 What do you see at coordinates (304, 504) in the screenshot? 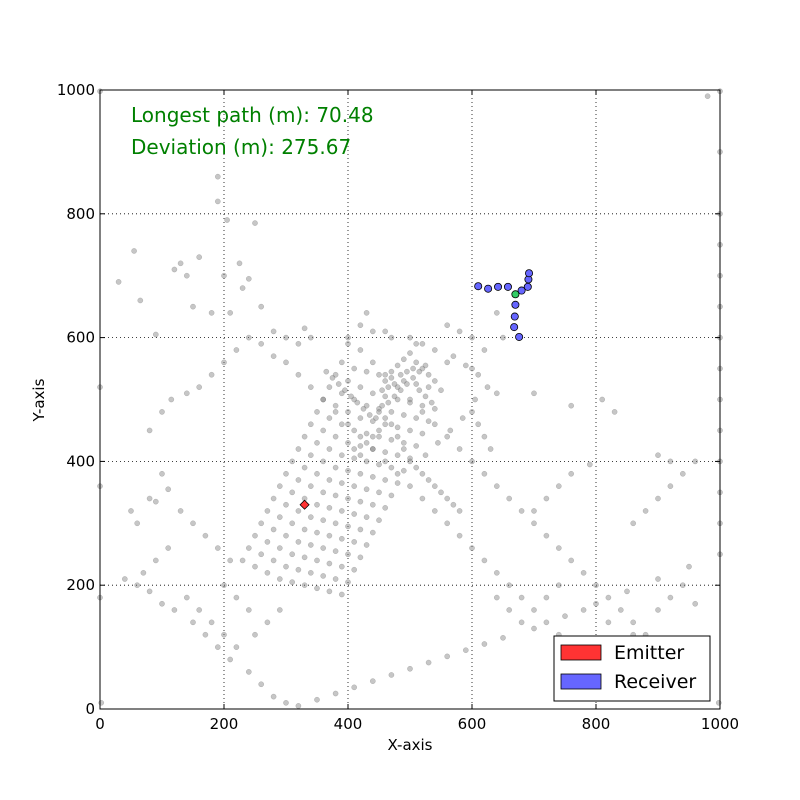
I see `emitter-marker` at bounding box center [304, 504].